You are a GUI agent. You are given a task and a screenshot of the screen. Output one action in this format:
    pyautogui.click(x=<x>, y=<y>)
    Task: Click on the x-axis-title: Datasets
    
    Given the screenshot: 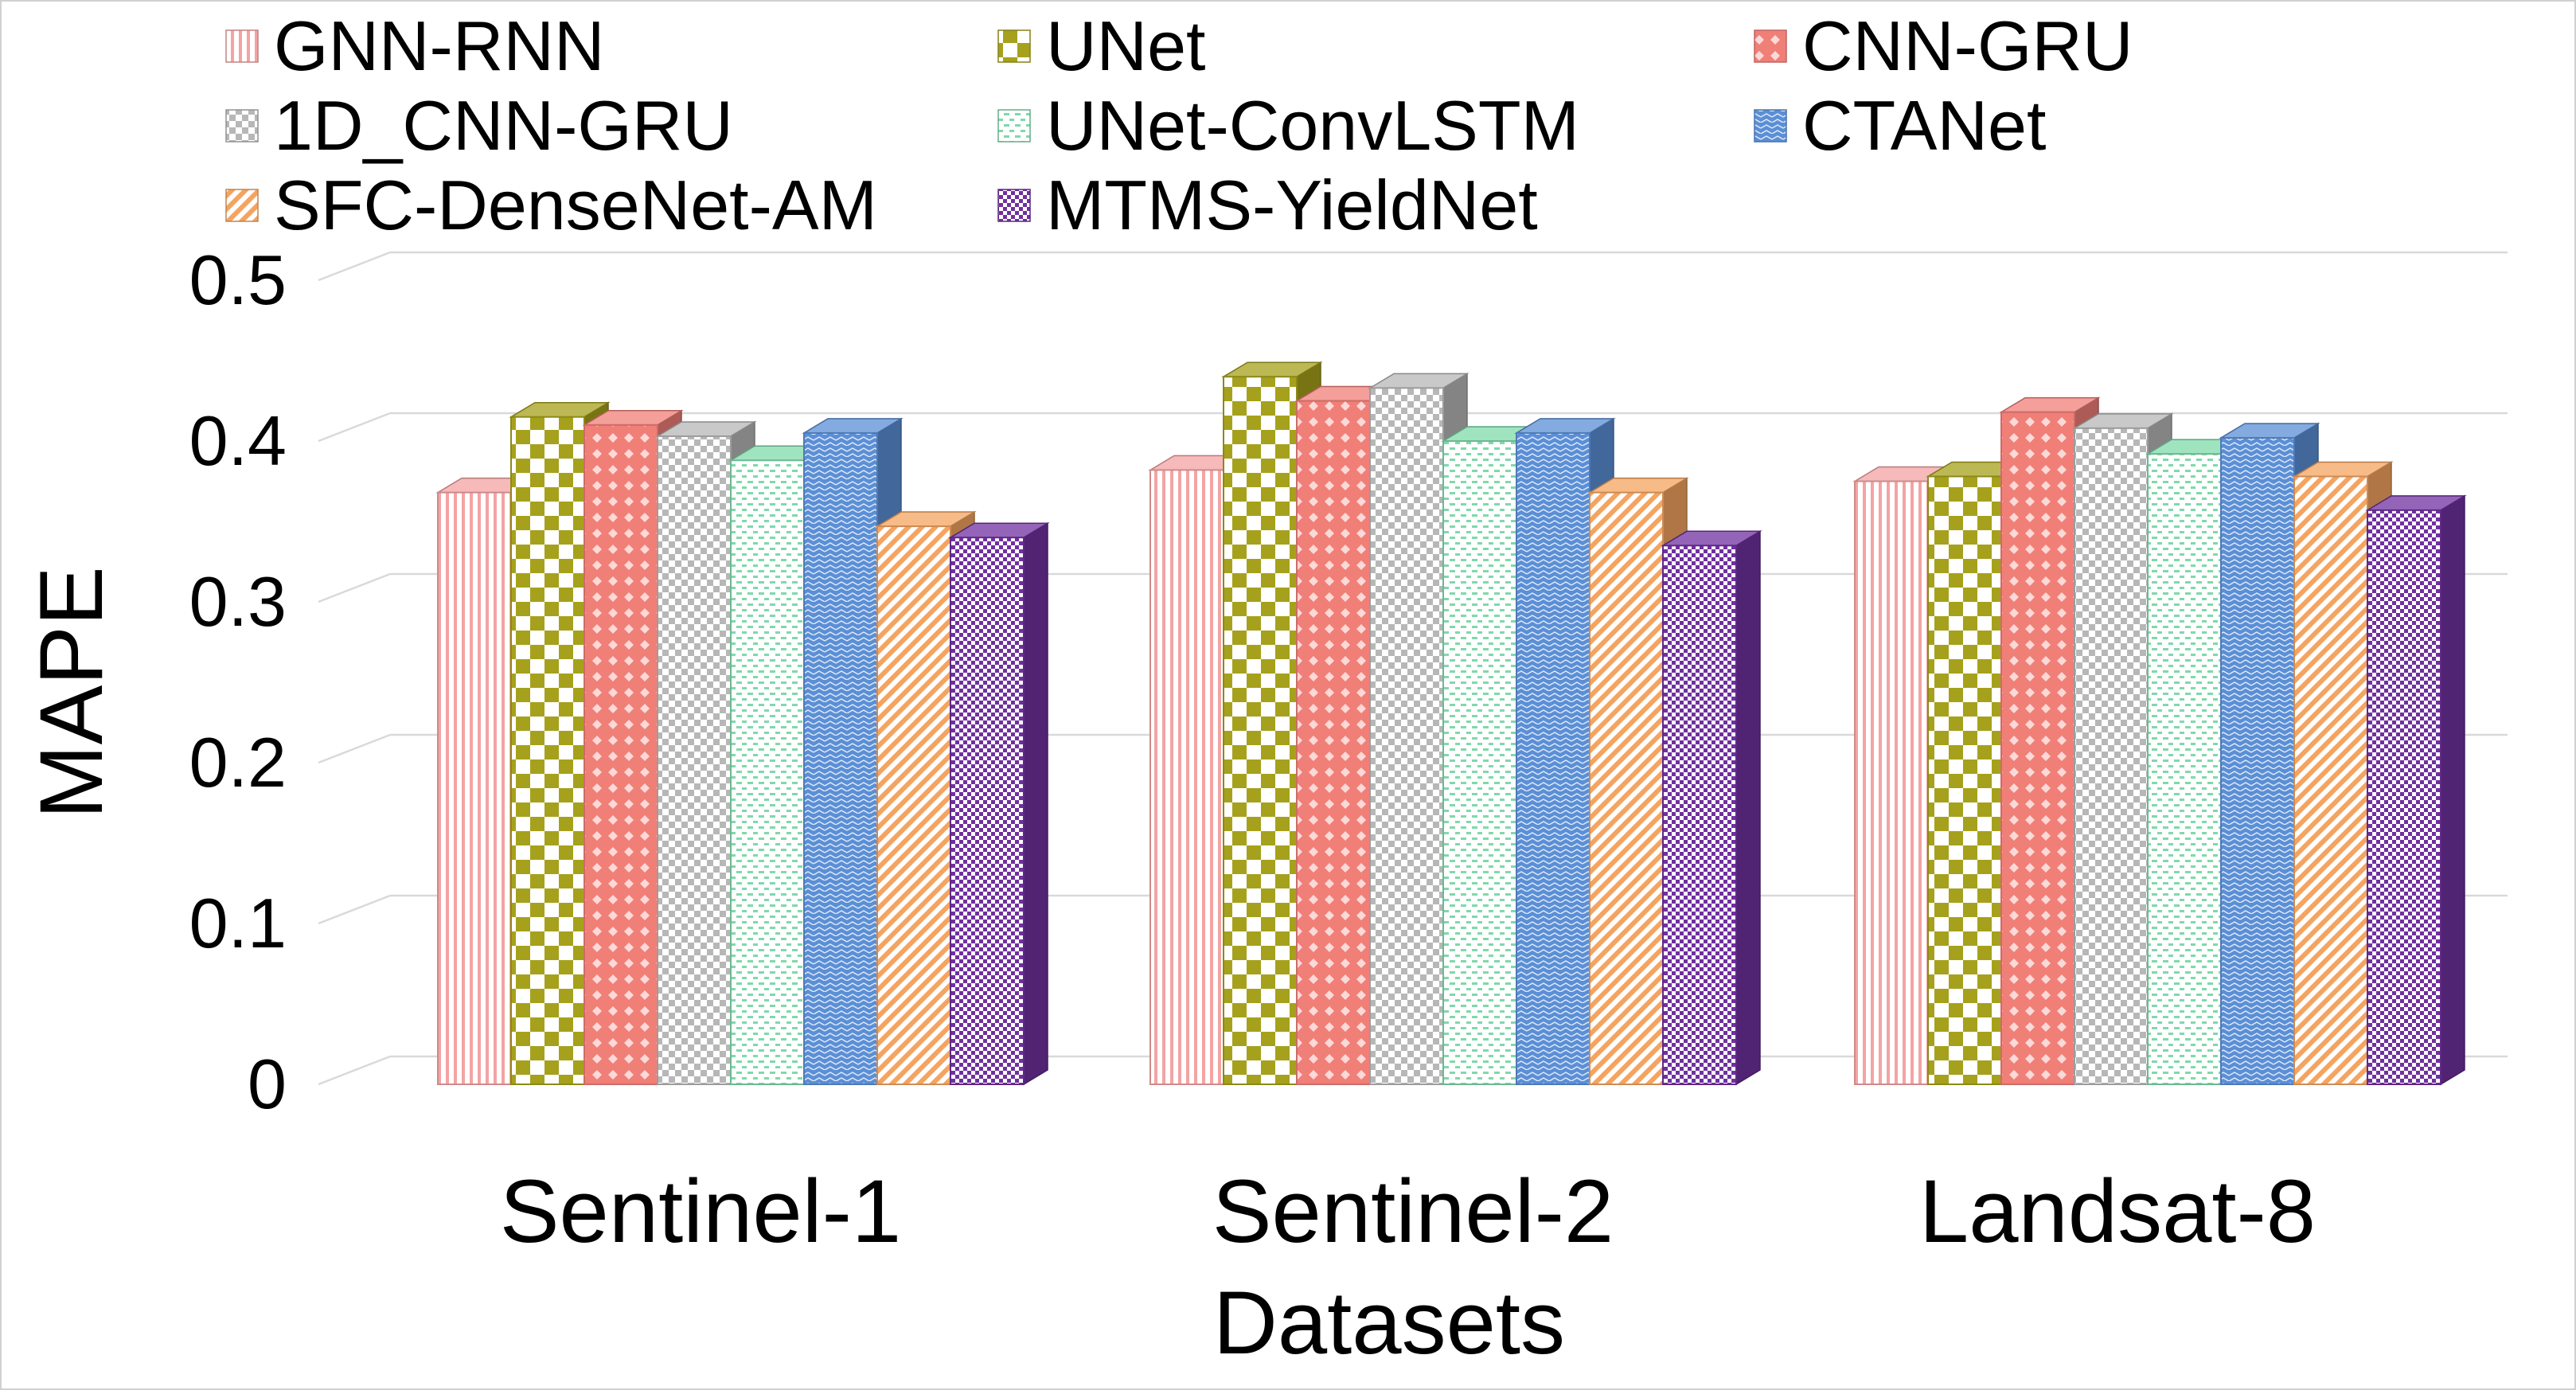 What is the action you would take?
    pyautogui.click(x=1389, y=1323)
    